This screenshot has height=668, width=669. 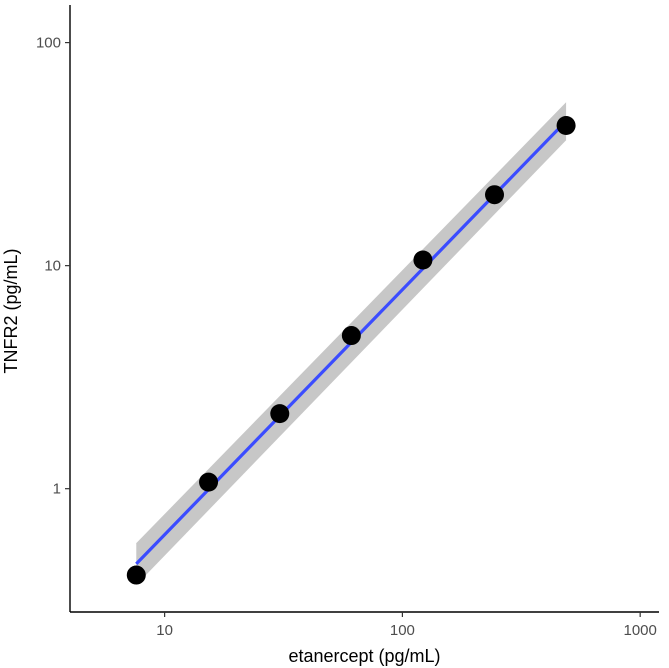 What do you see at coordinates (364, 656) in the screenshot?
I see `x-axis-title: etanercept (pg/mL)` at bounding box center [364, 656].